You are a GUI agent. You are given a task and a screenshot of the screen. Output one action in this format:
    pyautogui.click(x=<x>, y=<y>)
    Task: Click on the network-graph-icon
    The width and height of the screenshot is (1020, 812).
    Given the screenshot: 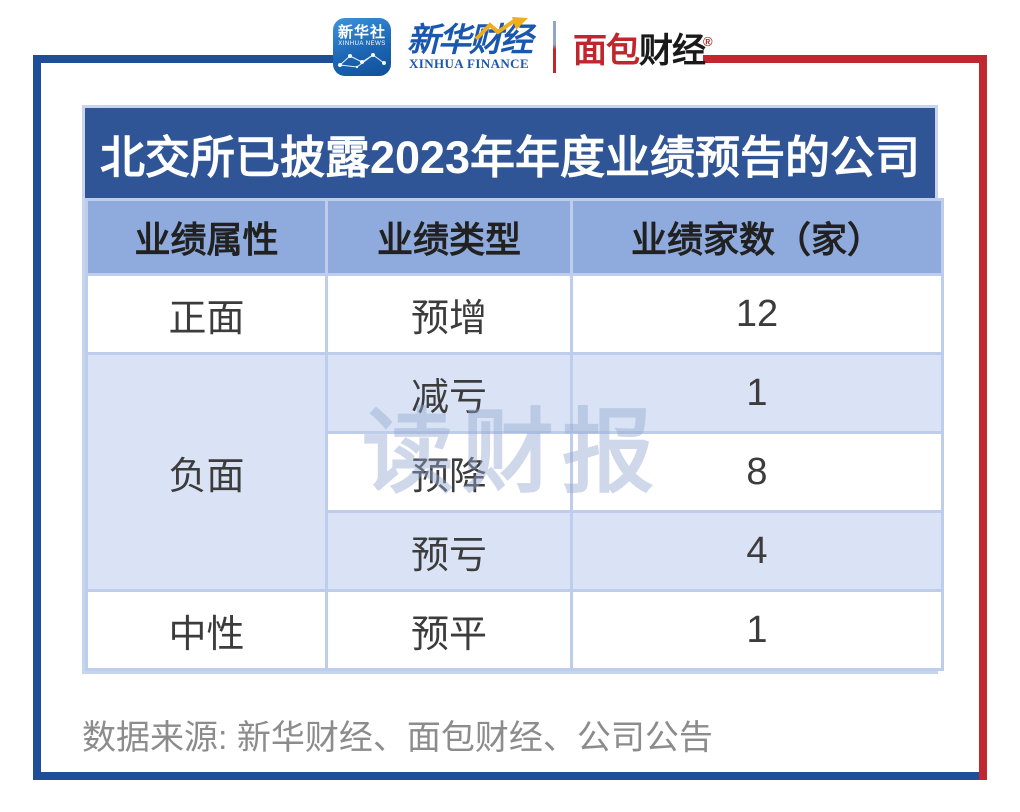 What is the action you would take?
    pyautogui.click(x=362, y=61)
    